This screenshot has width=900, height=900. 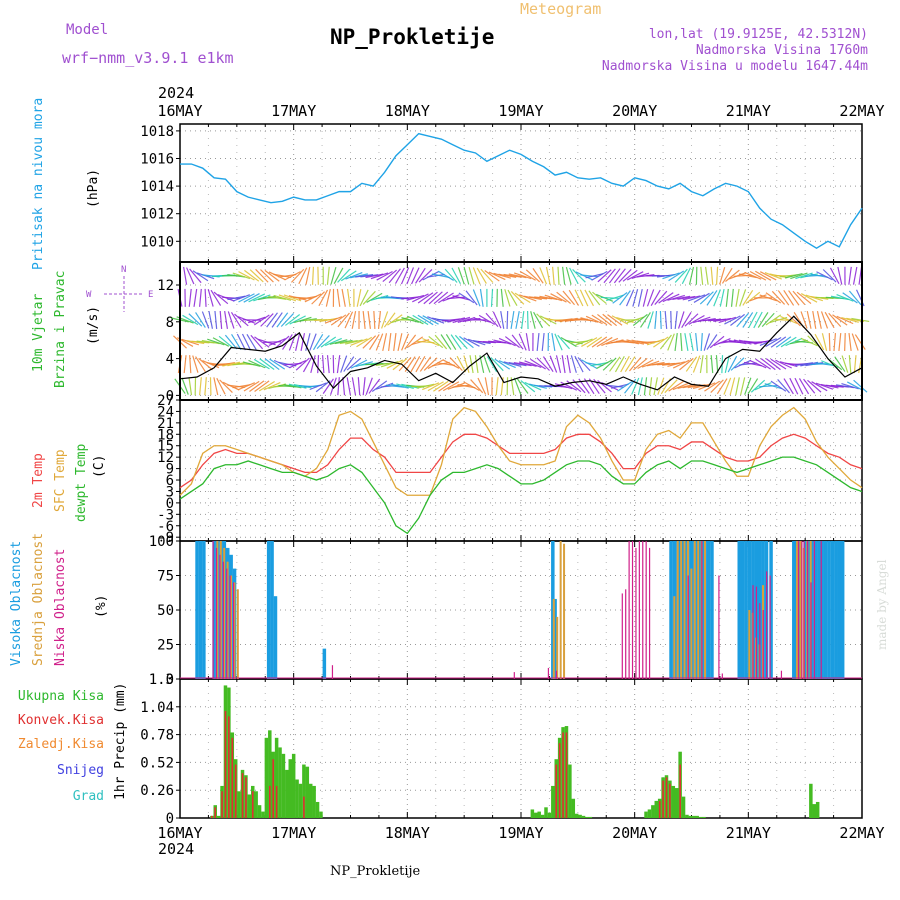 I want to click on y-tick-label: 0.78, so click(x=157, y=736).